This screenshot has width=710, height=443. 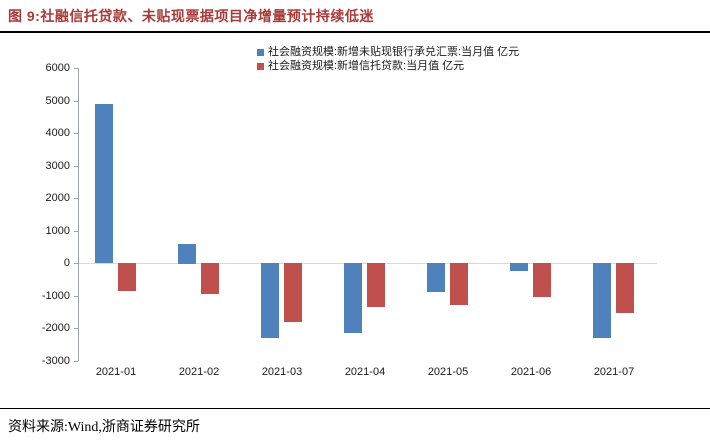 I want to click on bar-2021-03-series1, so click(x=293, y=292).